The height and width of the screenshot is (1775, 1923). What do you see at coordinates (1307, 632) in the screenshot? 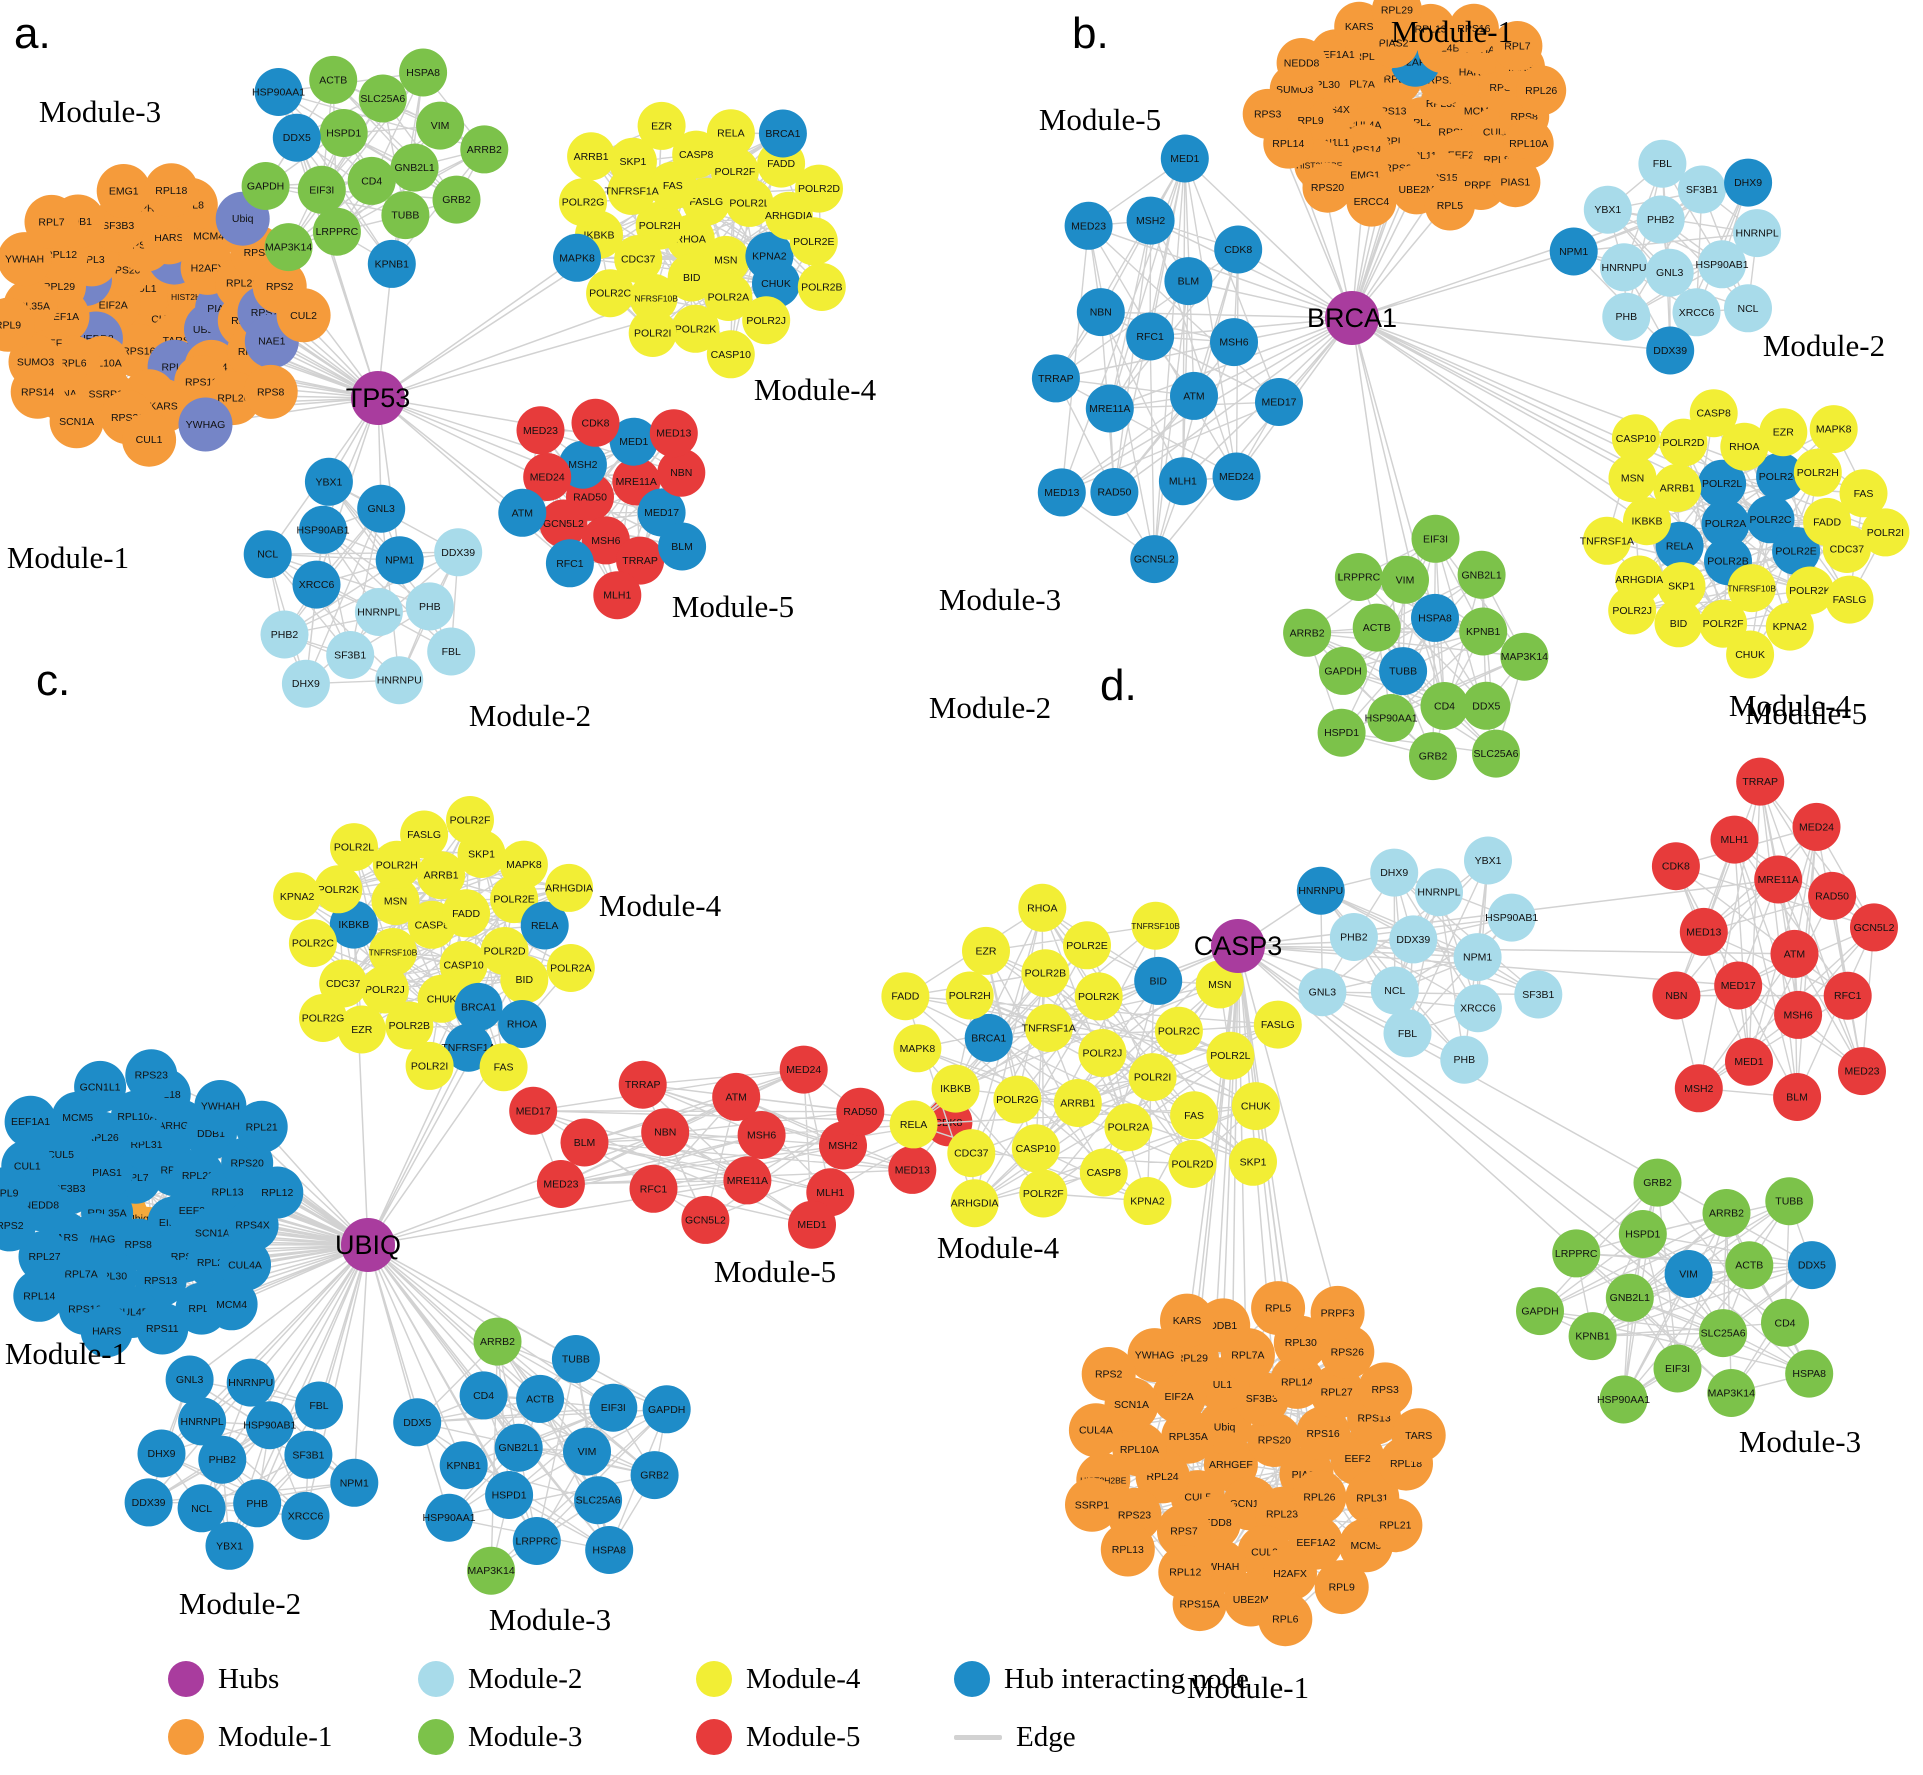
I see `node-ARRB2: ARRB2` at bounding box center [1307, 632].